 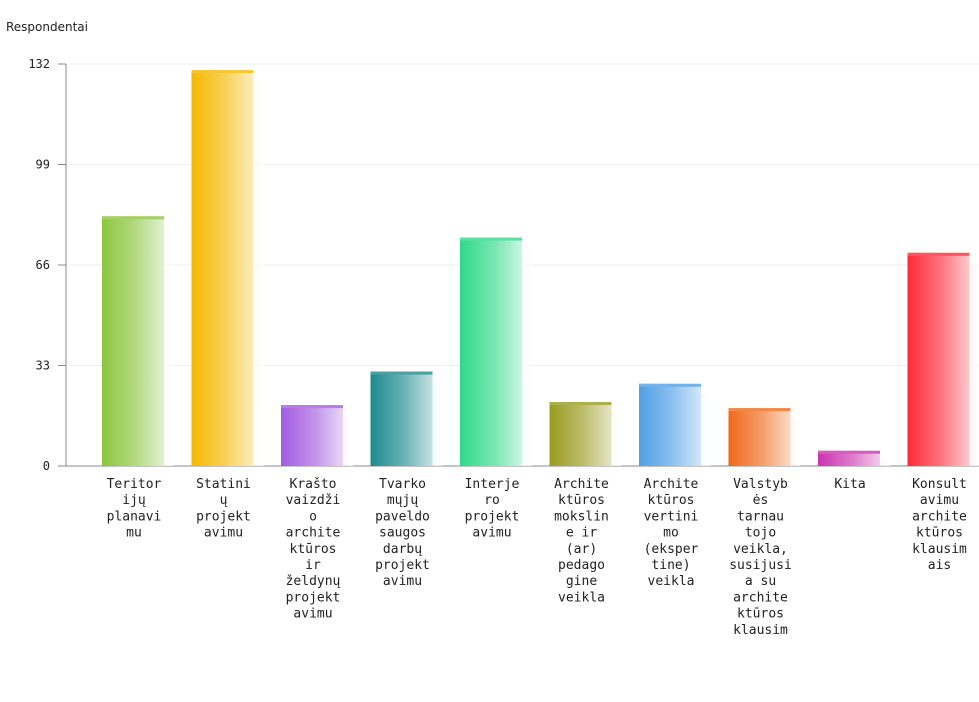 I want to click on x-tick-label: Kita, so click(x=849, y=484).